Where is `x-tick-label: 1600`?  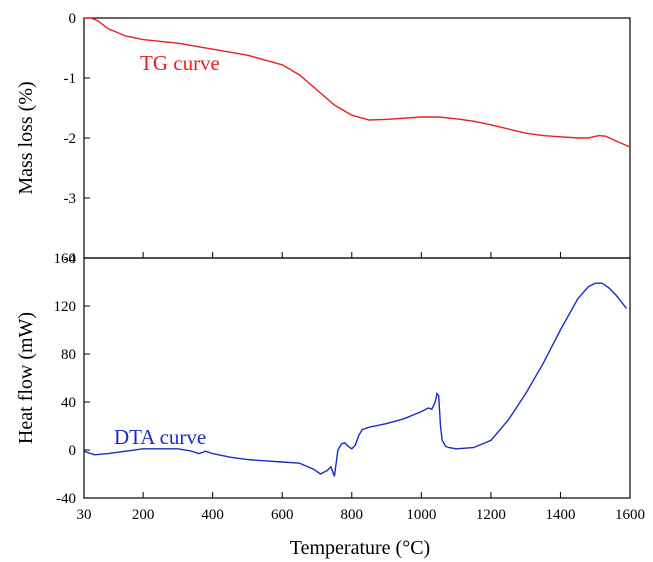 x-tick-label: 1600 is located at coordinates (630, 515).